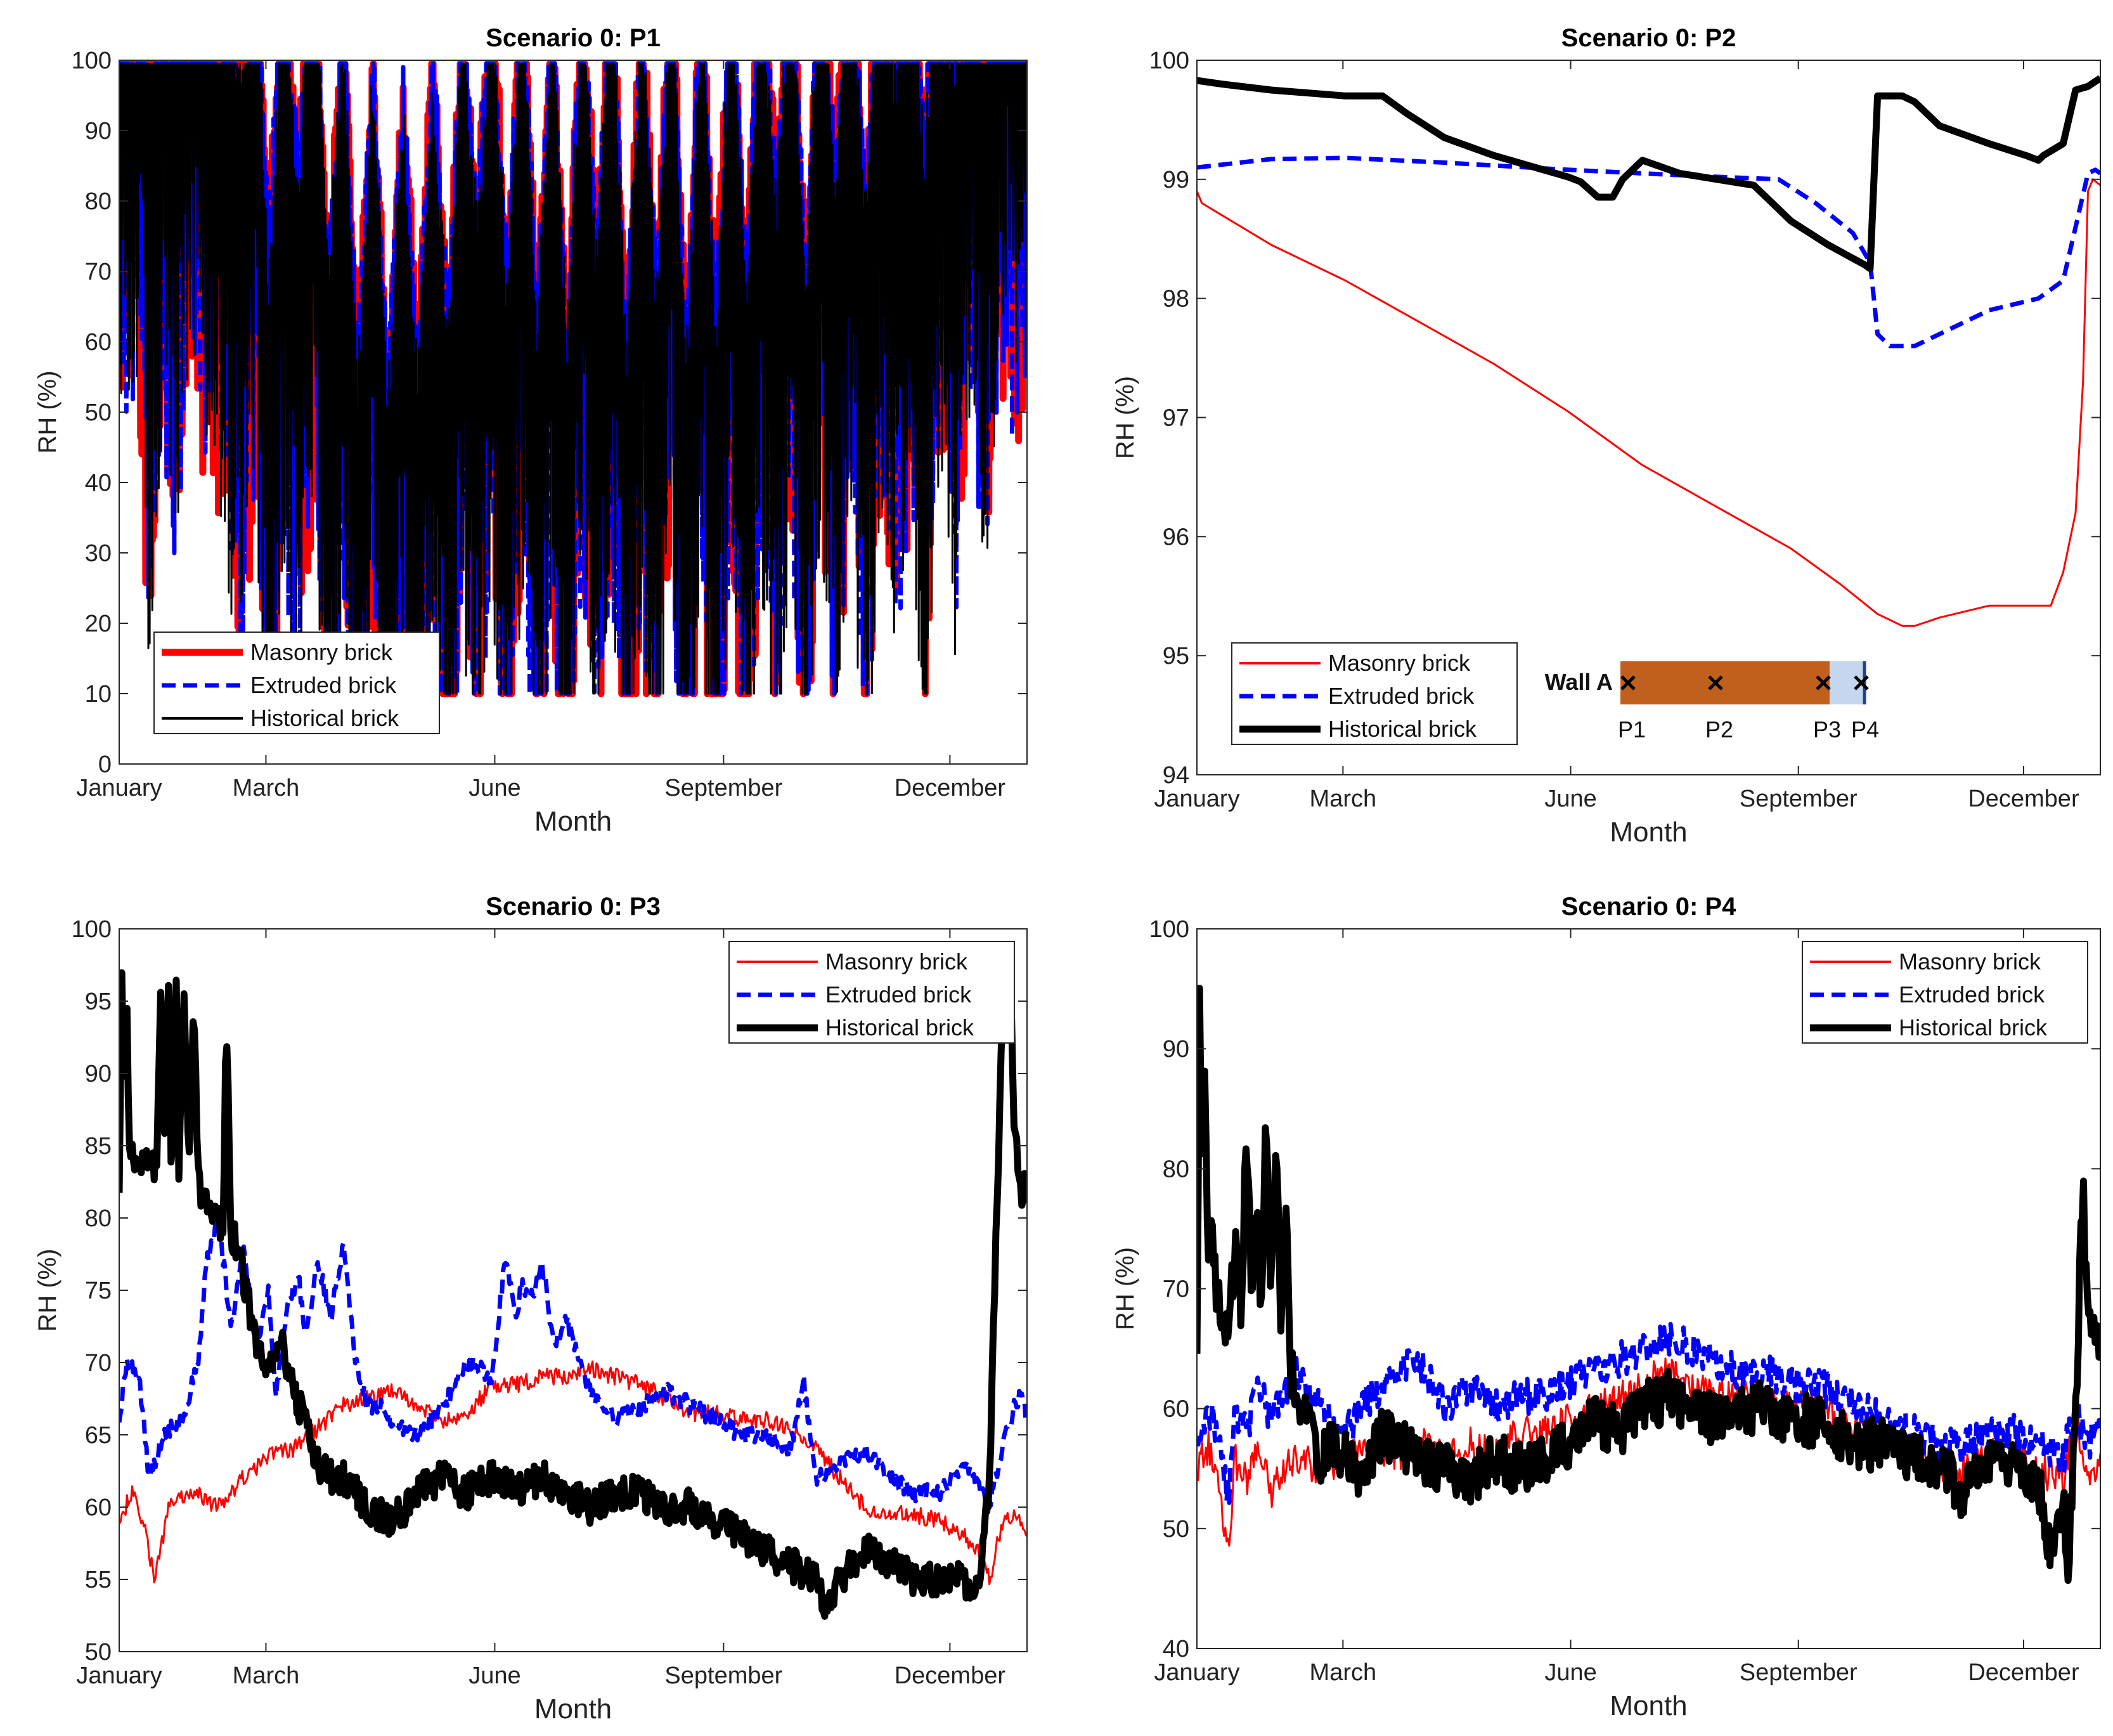 Image resolution: width=2113 pixels, height=1736 pixels. Describe the element at coordinates (1579, 682) in the screenshot. I see `wall-label: Wall A` at that location.